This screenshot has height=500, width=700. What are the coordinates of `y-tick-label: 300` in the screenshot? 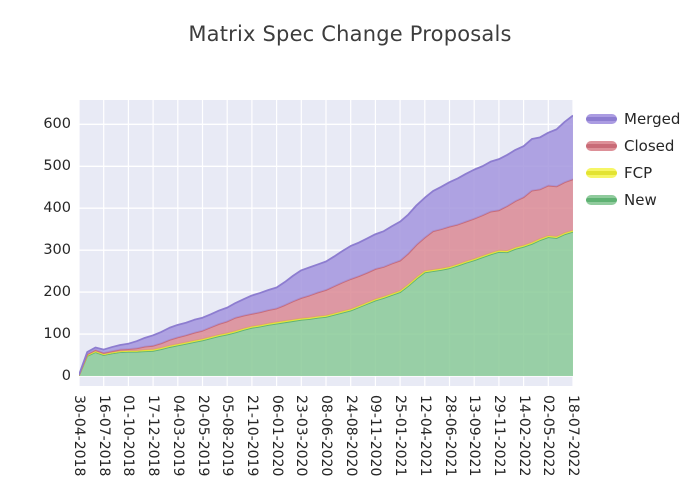 It's located at (57, 249).